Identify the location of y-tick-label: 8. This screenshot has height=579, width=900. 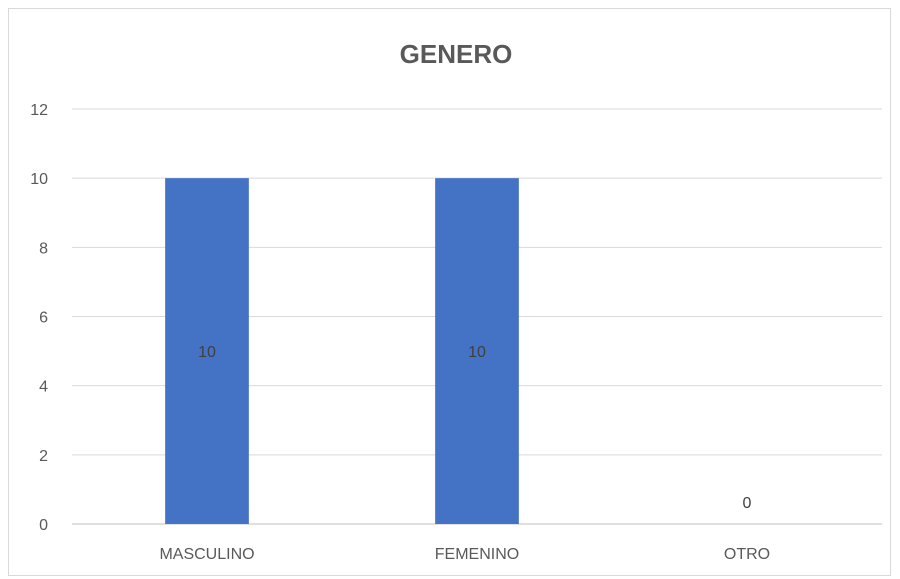
(43, 248).